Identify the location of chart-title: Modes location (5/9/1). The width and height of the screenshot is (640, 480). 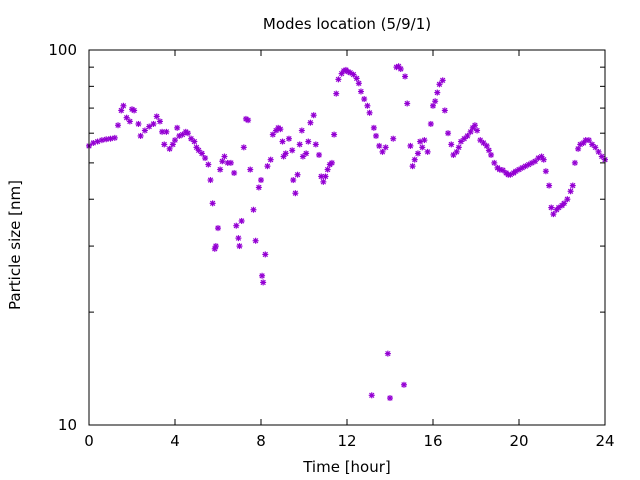
(347, 24).